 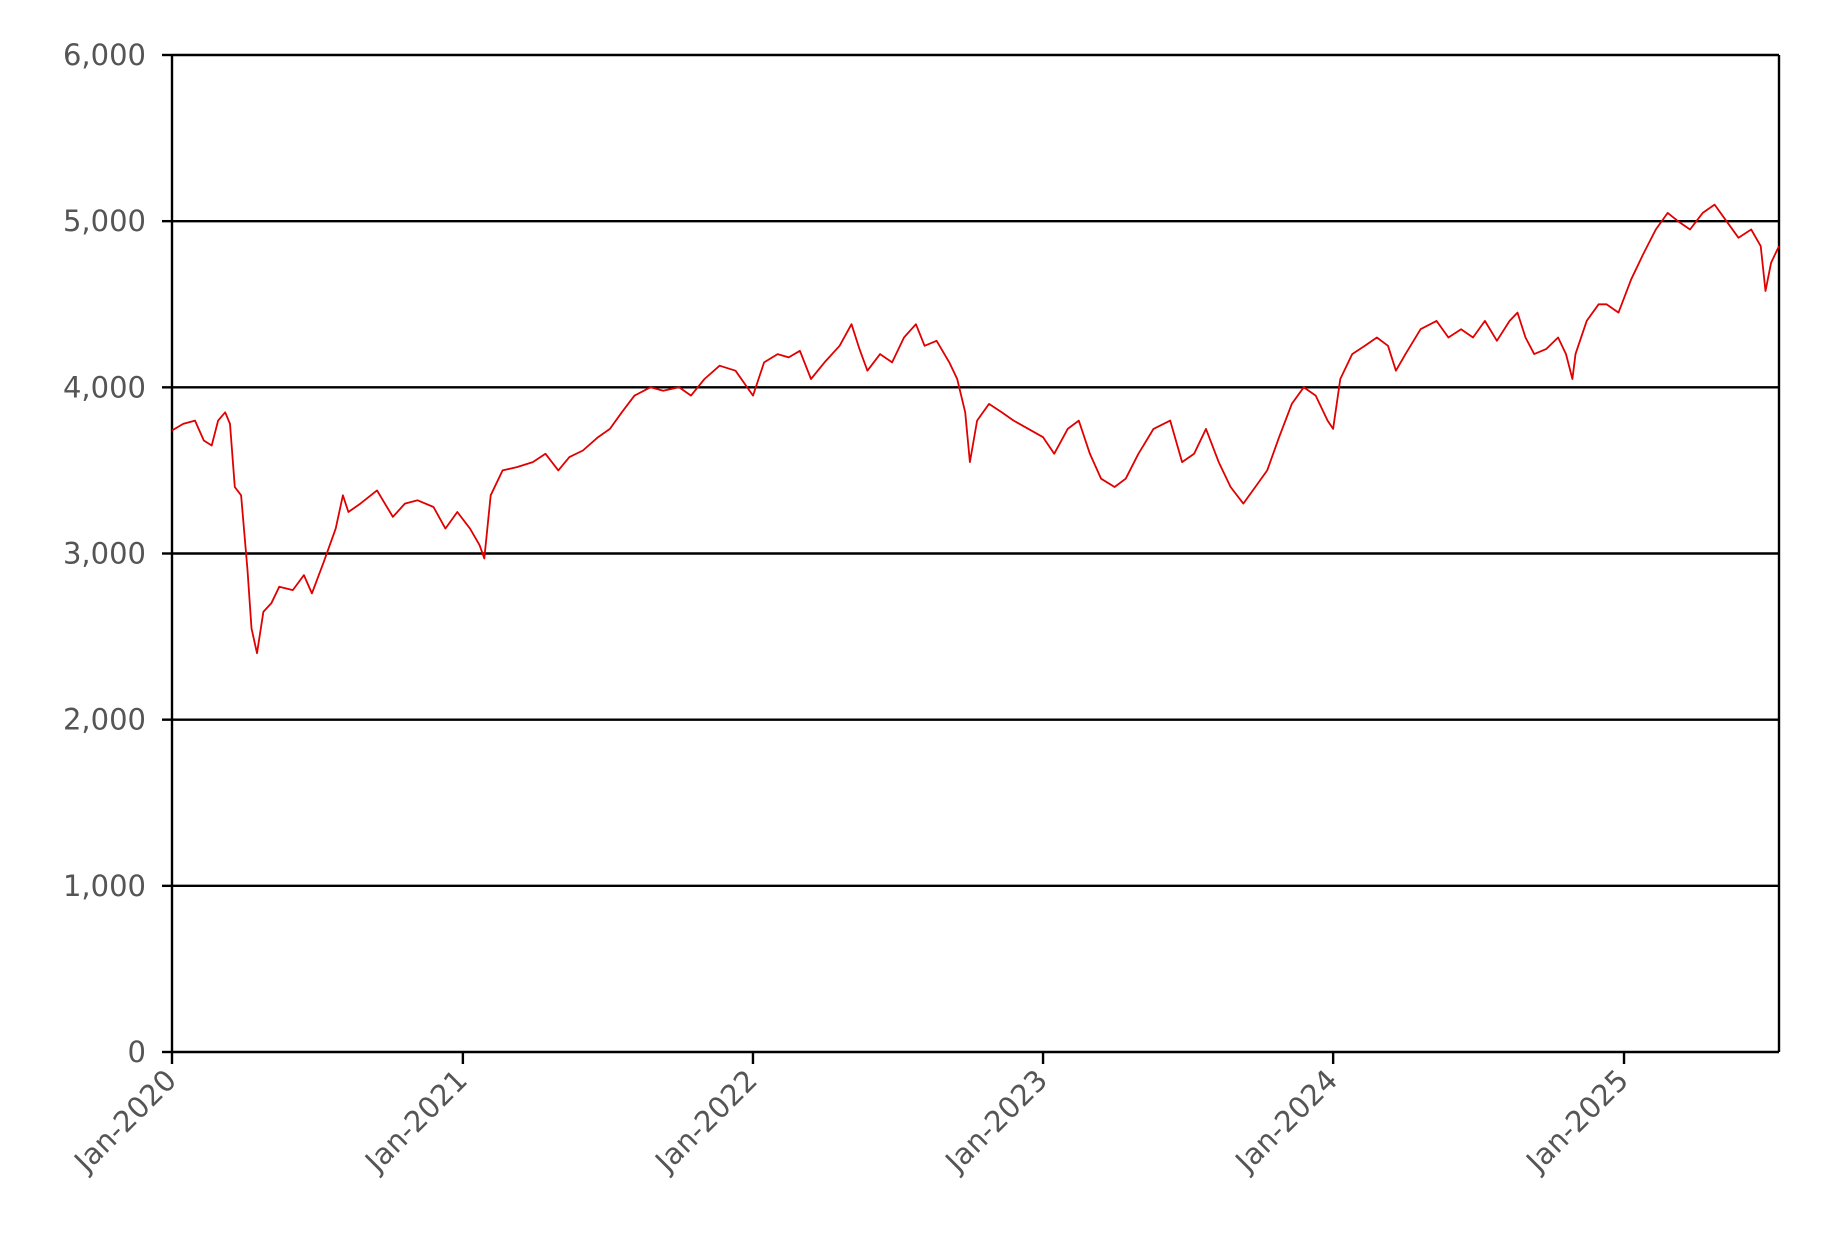 What do you see at coordinates (124, 1121) in the screenshot?
I see `x-tick-label: Jan-2020` at bounding box center [124, 1121].